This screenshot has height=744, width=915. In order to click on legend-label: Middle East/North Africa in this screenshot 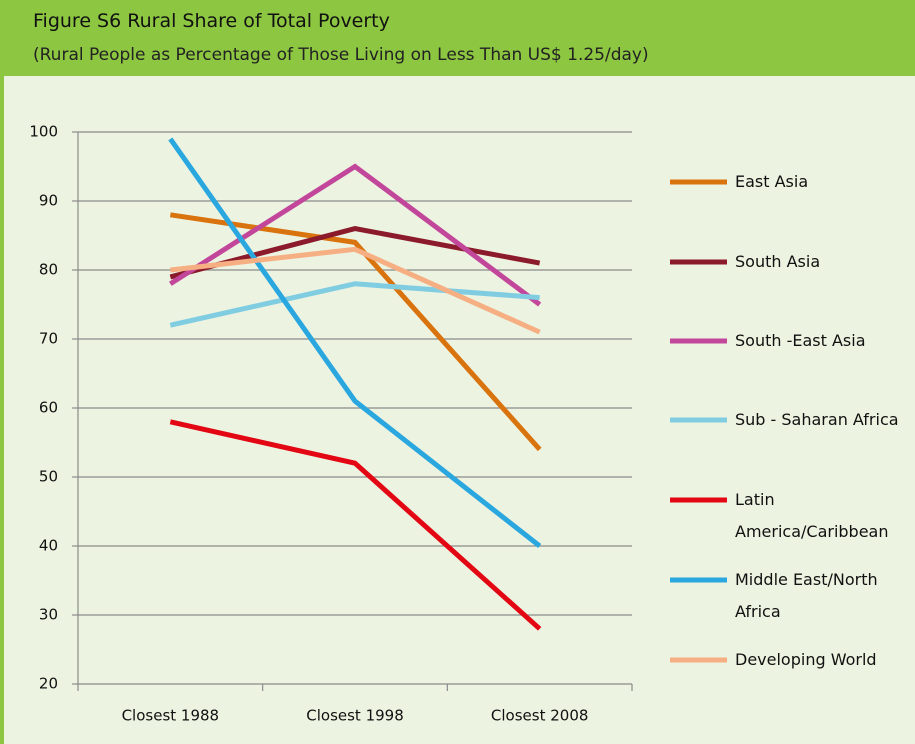, I will do `click(806, 595)`.